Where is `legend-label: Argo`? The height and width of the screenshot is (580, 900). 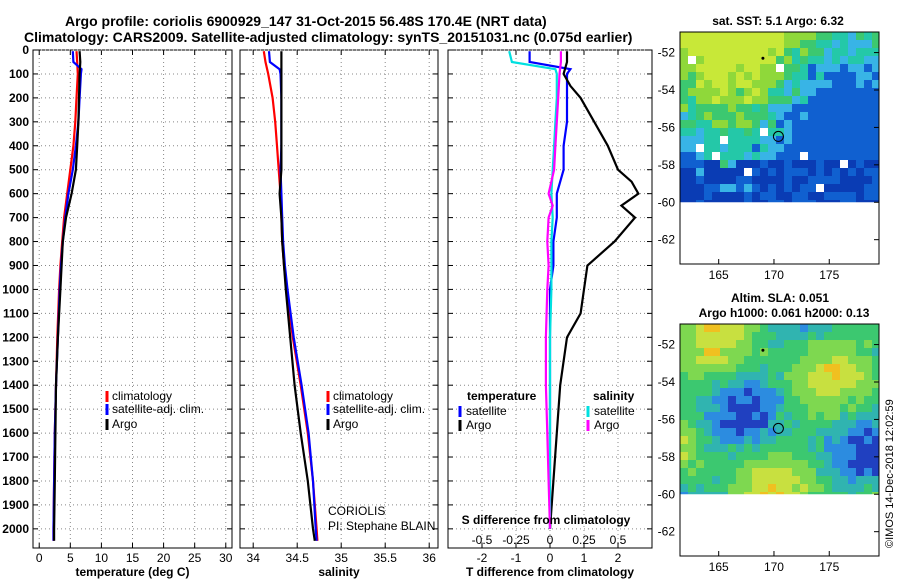
legend-label: Argo is located at coordinates (479, 425).